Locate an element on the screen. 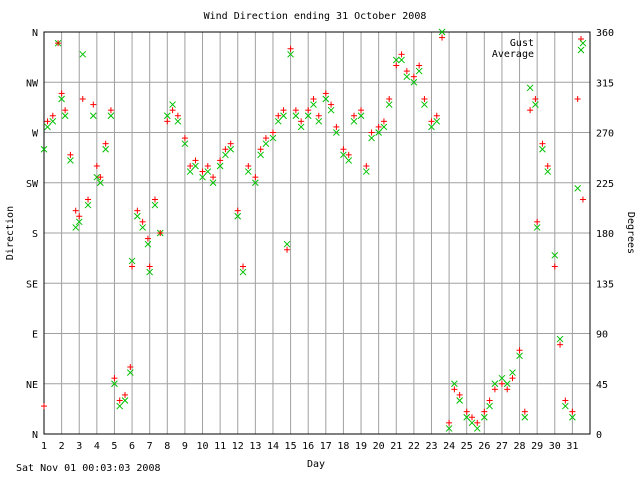 The height and width of the screenshot is (480, 640). y-right-tick-labels: 0 45 90 135 180 225 270 315 360 is located at coordinates (605, 234).